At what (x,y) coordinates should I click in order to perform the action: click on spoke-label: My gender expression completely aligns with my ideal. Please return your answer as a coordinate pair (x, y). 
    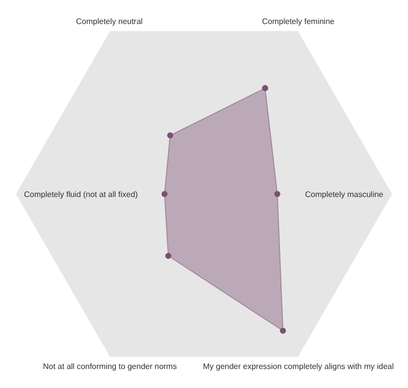
    Looking at the image, I should click on (298, 366).